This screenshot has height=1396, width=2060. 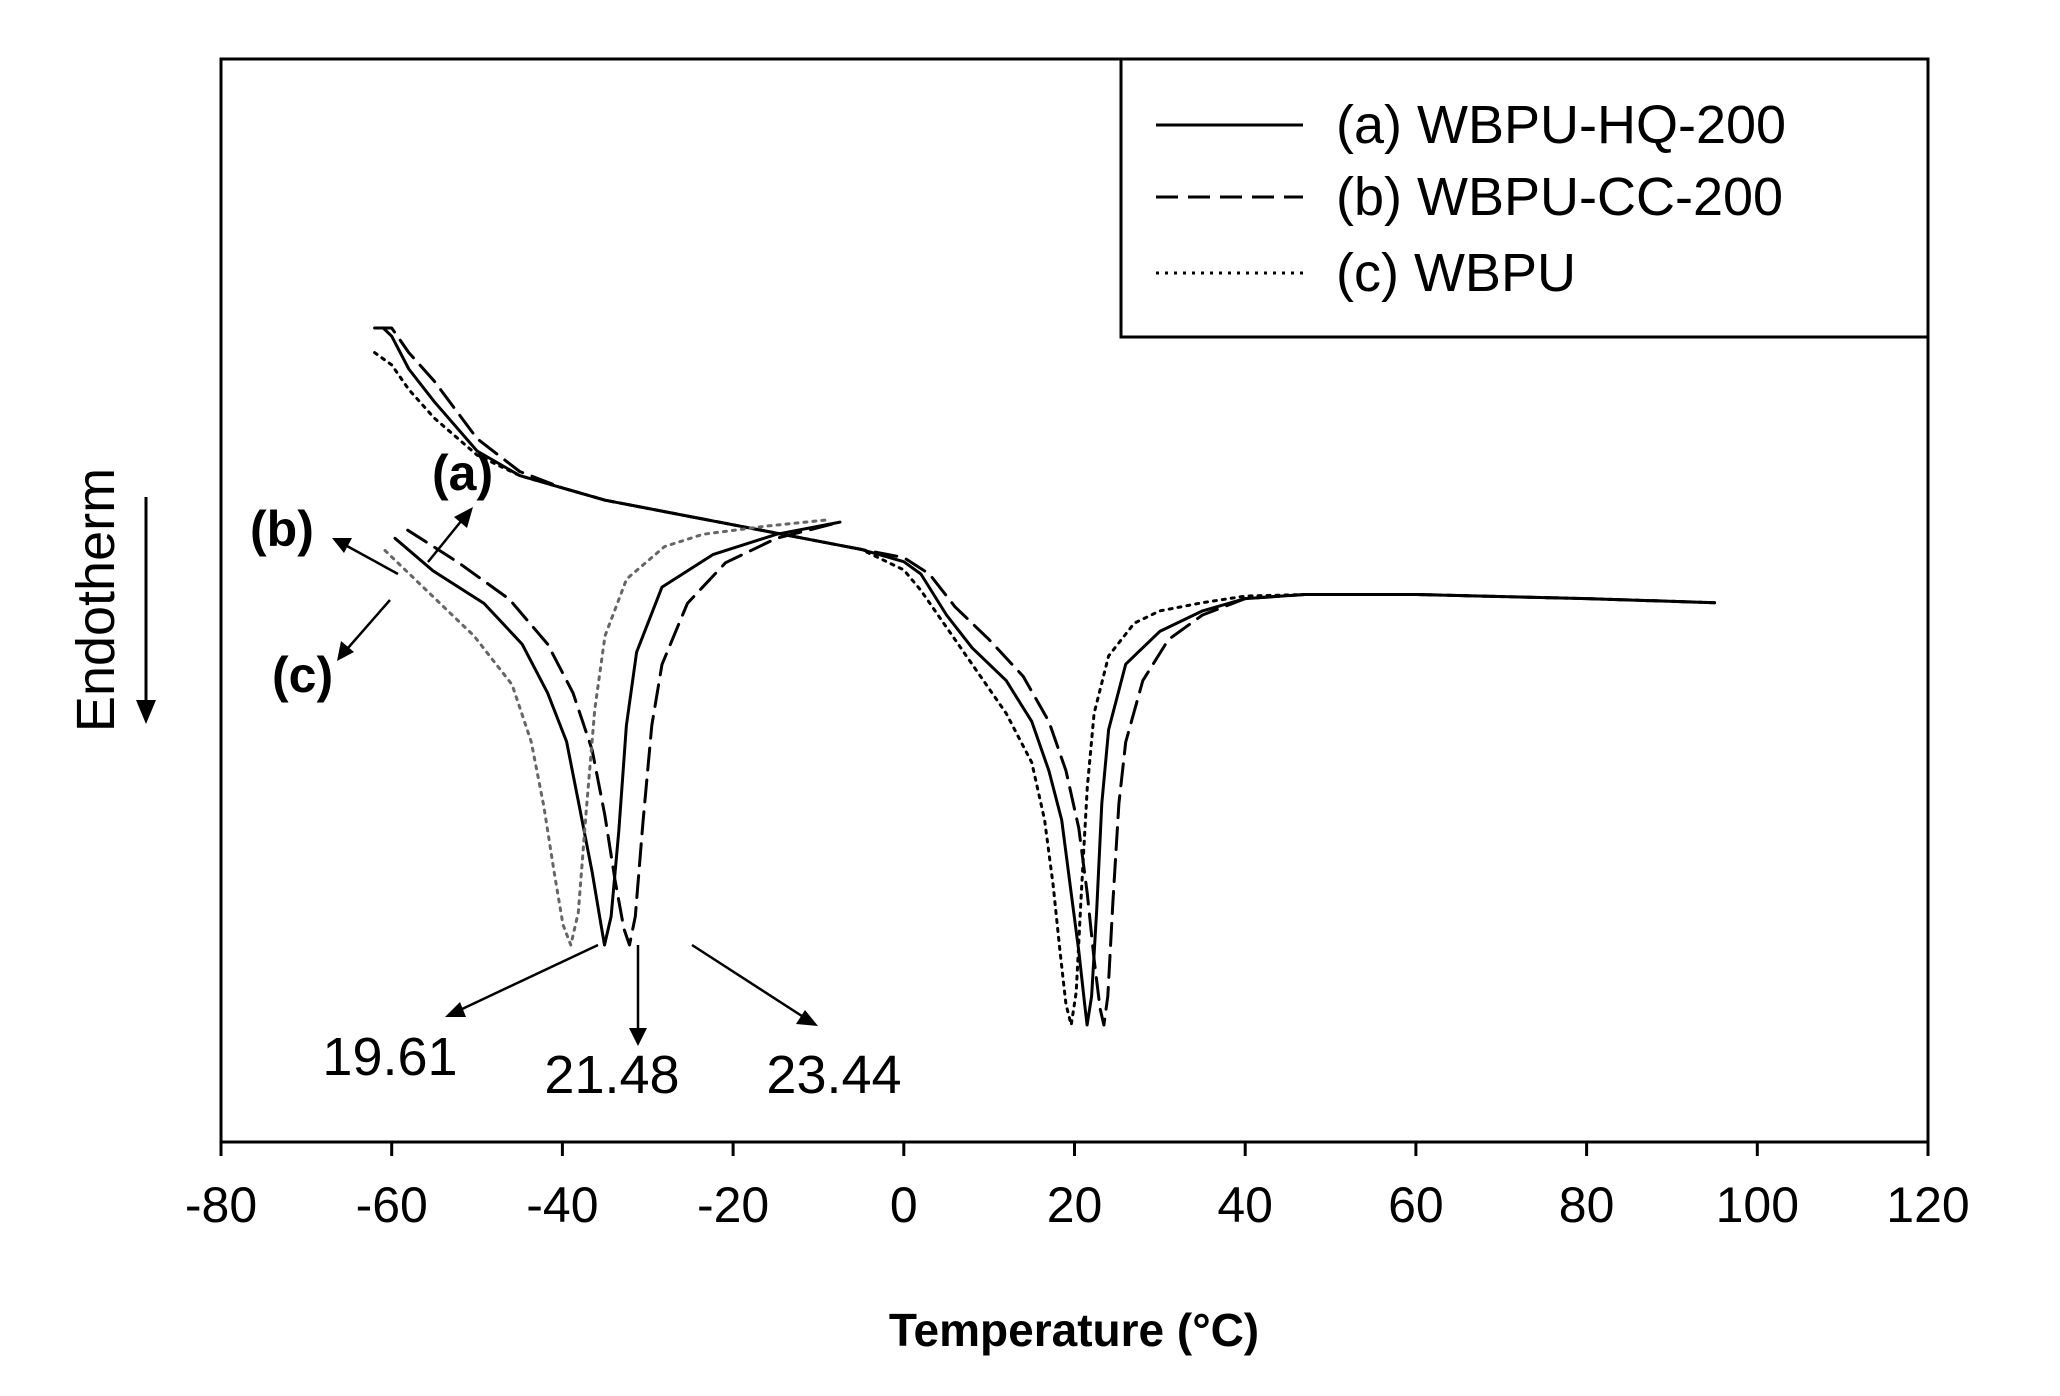 What do you see at coordinates (369, 624) in the screenshot?
I see `arrow-c-line` at bounding box center [369, 624].